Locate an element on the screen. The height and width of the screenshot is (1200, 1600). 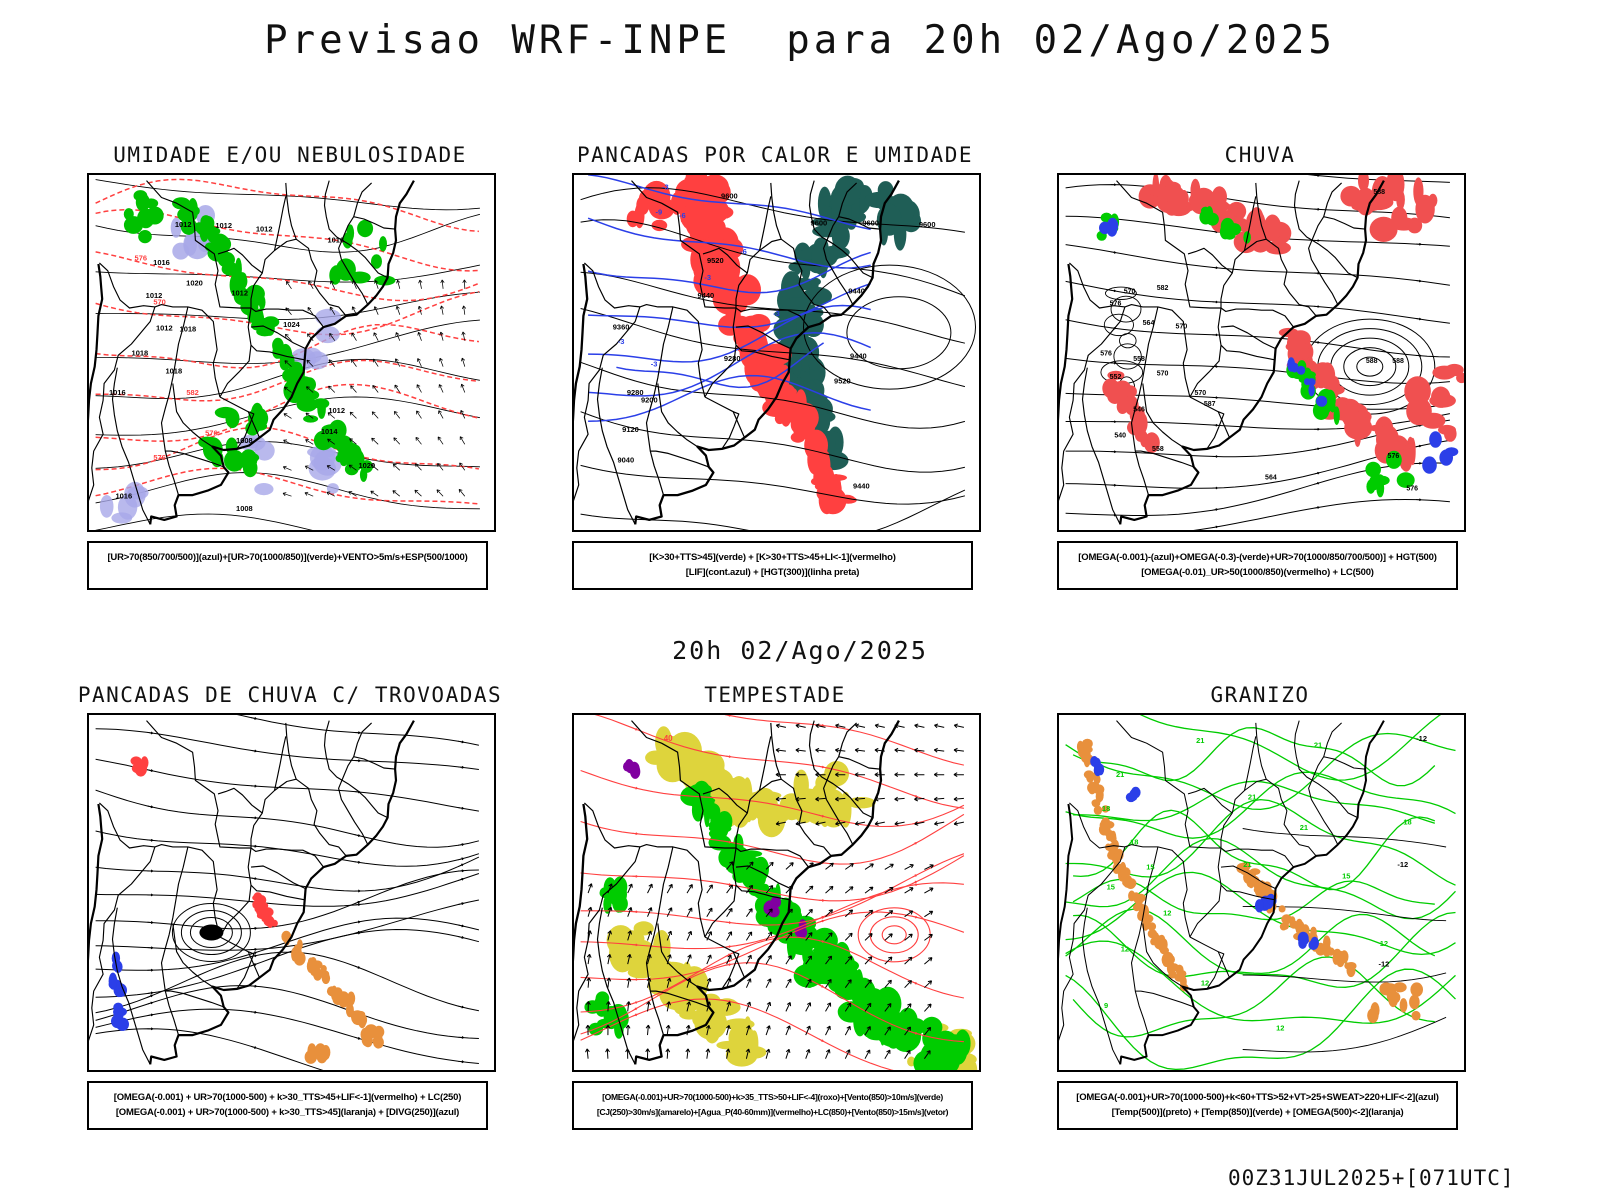
svg-text: 1024 is located at coordinates (292, 324).